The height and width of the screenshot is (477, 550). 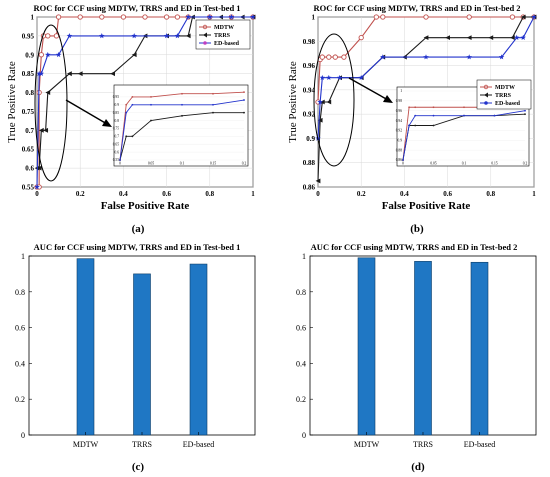 I want to click on chart-b-legend: MDTW TRRS ED-based, so click(x=504, y=94).